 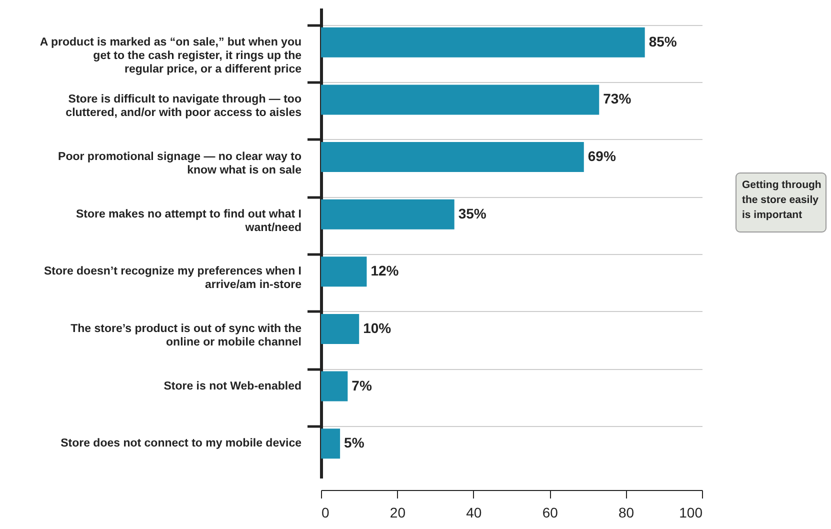 What do you see at coordinates (181, 444) in the screenshot?
I see `y-tick-label: Store does not connect to my mobile device` at bounding box center [181, 444].